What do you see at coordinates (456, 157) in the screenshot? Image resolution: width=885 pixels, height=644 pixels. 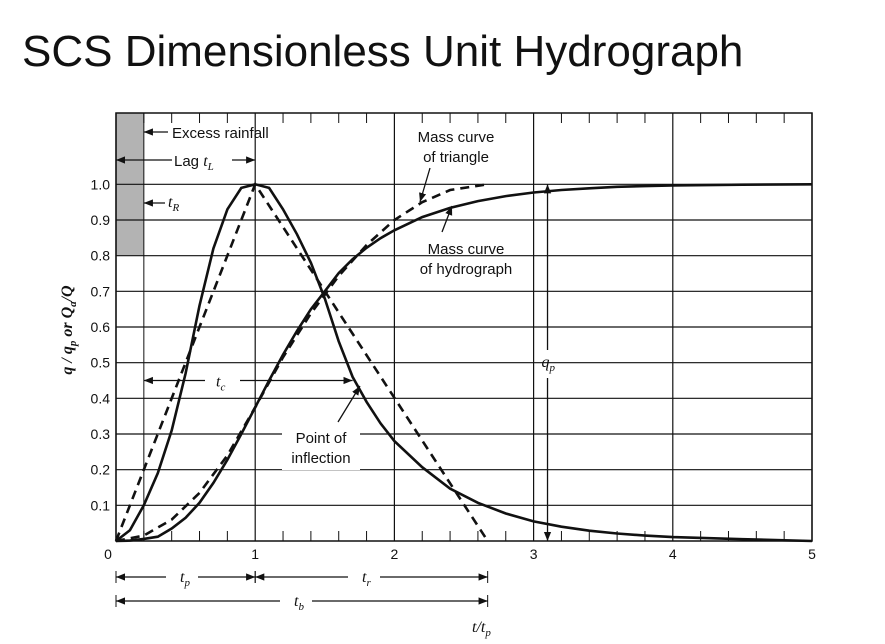 I see `annotation: of triangle` at bounding box center [456, 157].